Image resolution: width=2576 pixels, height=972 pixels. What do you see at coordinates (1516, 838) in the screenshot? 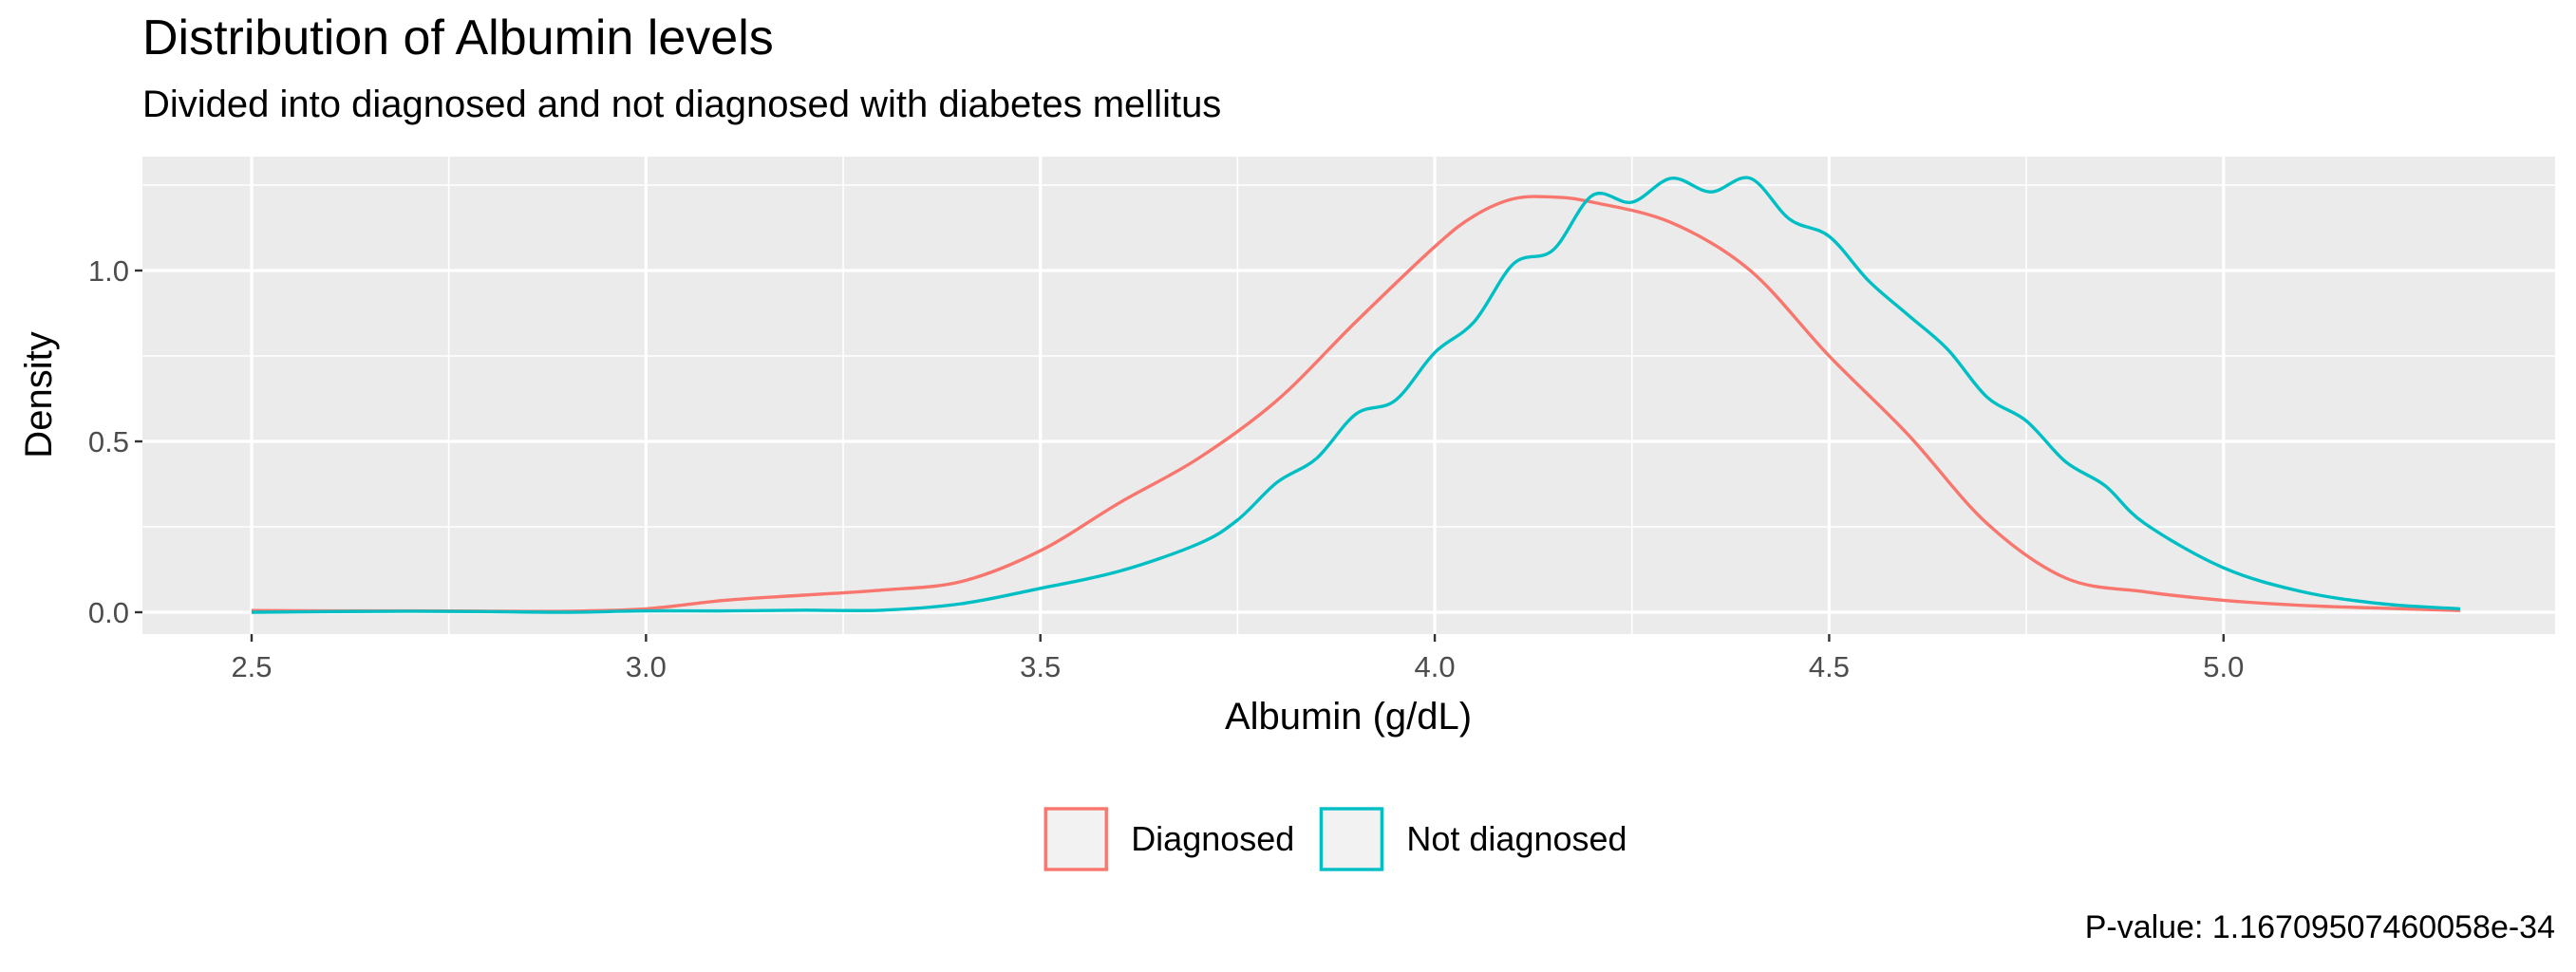
I see `legend-label-not-diagnosed: Not diagnosed` at bounding box center [1516, 838].